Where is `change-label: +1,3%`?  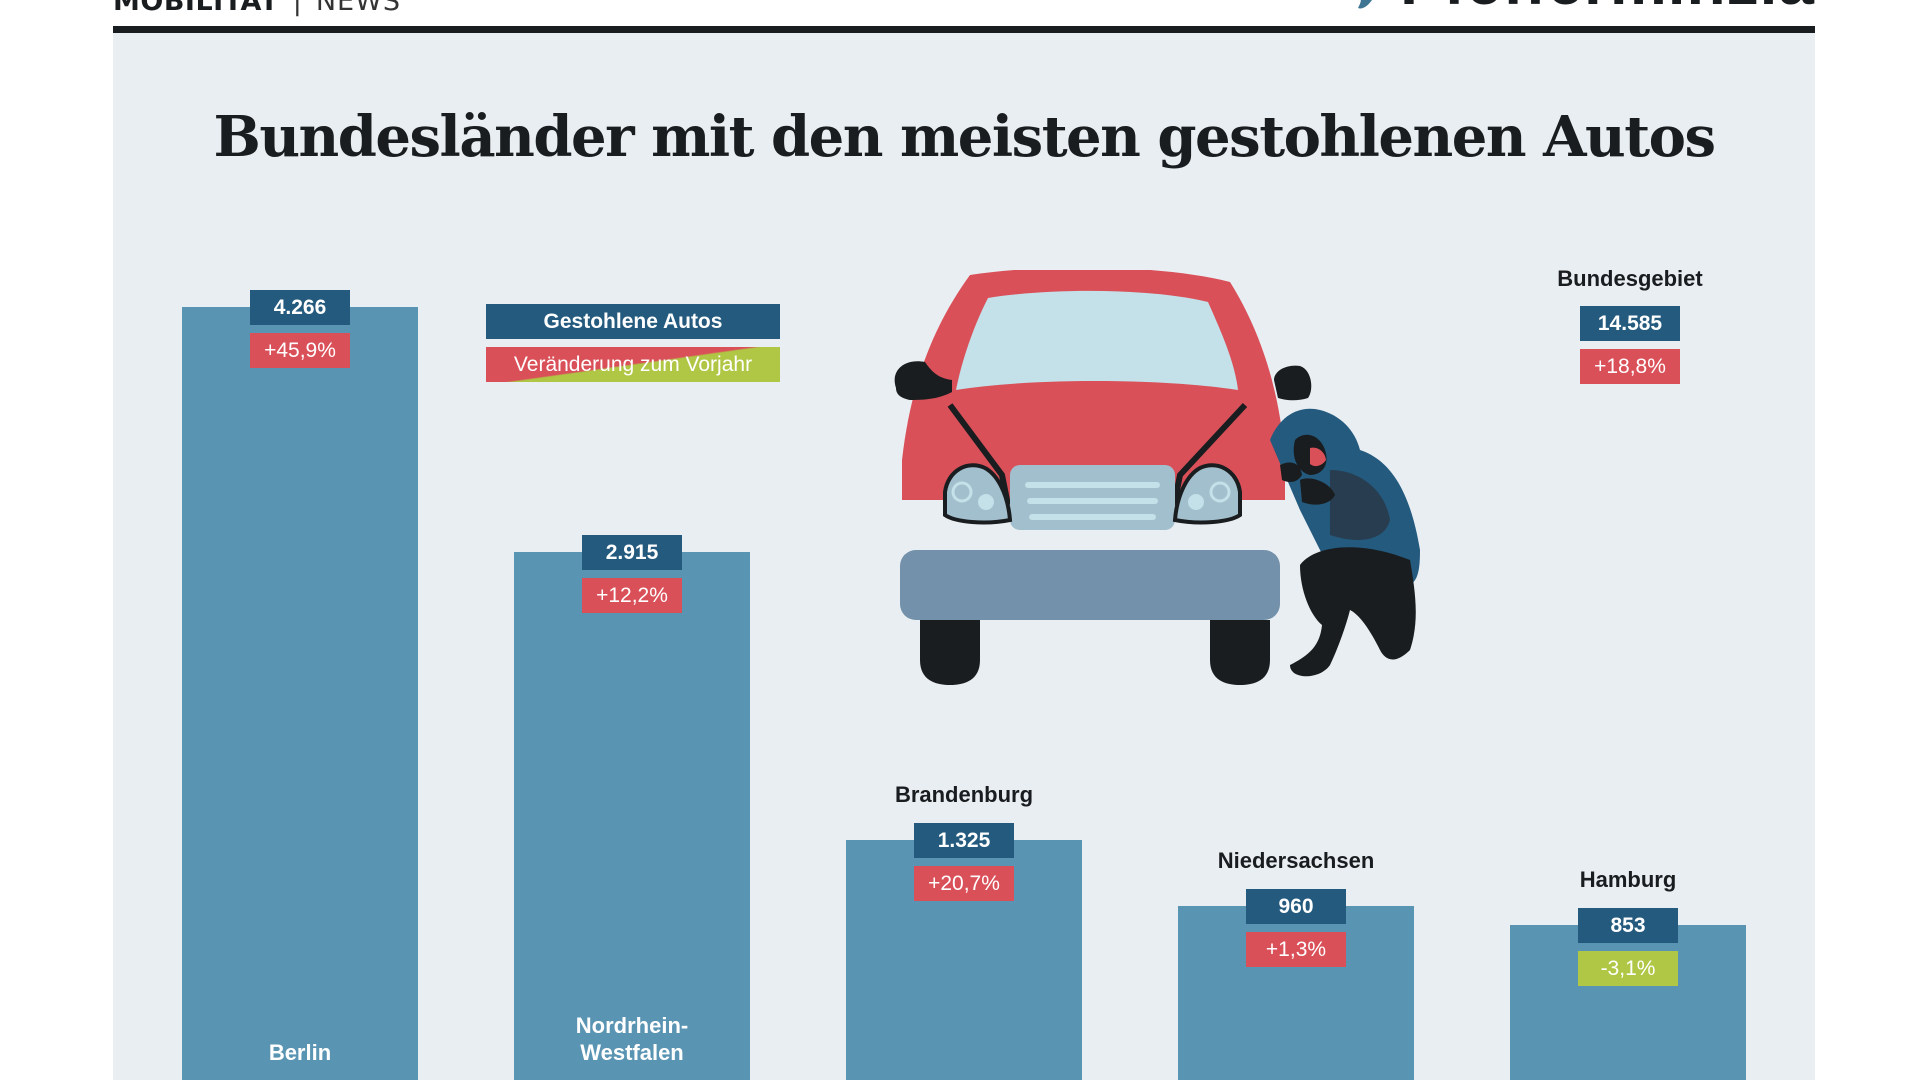 change-label: +1,3% is located at coordinates (1296, 950).